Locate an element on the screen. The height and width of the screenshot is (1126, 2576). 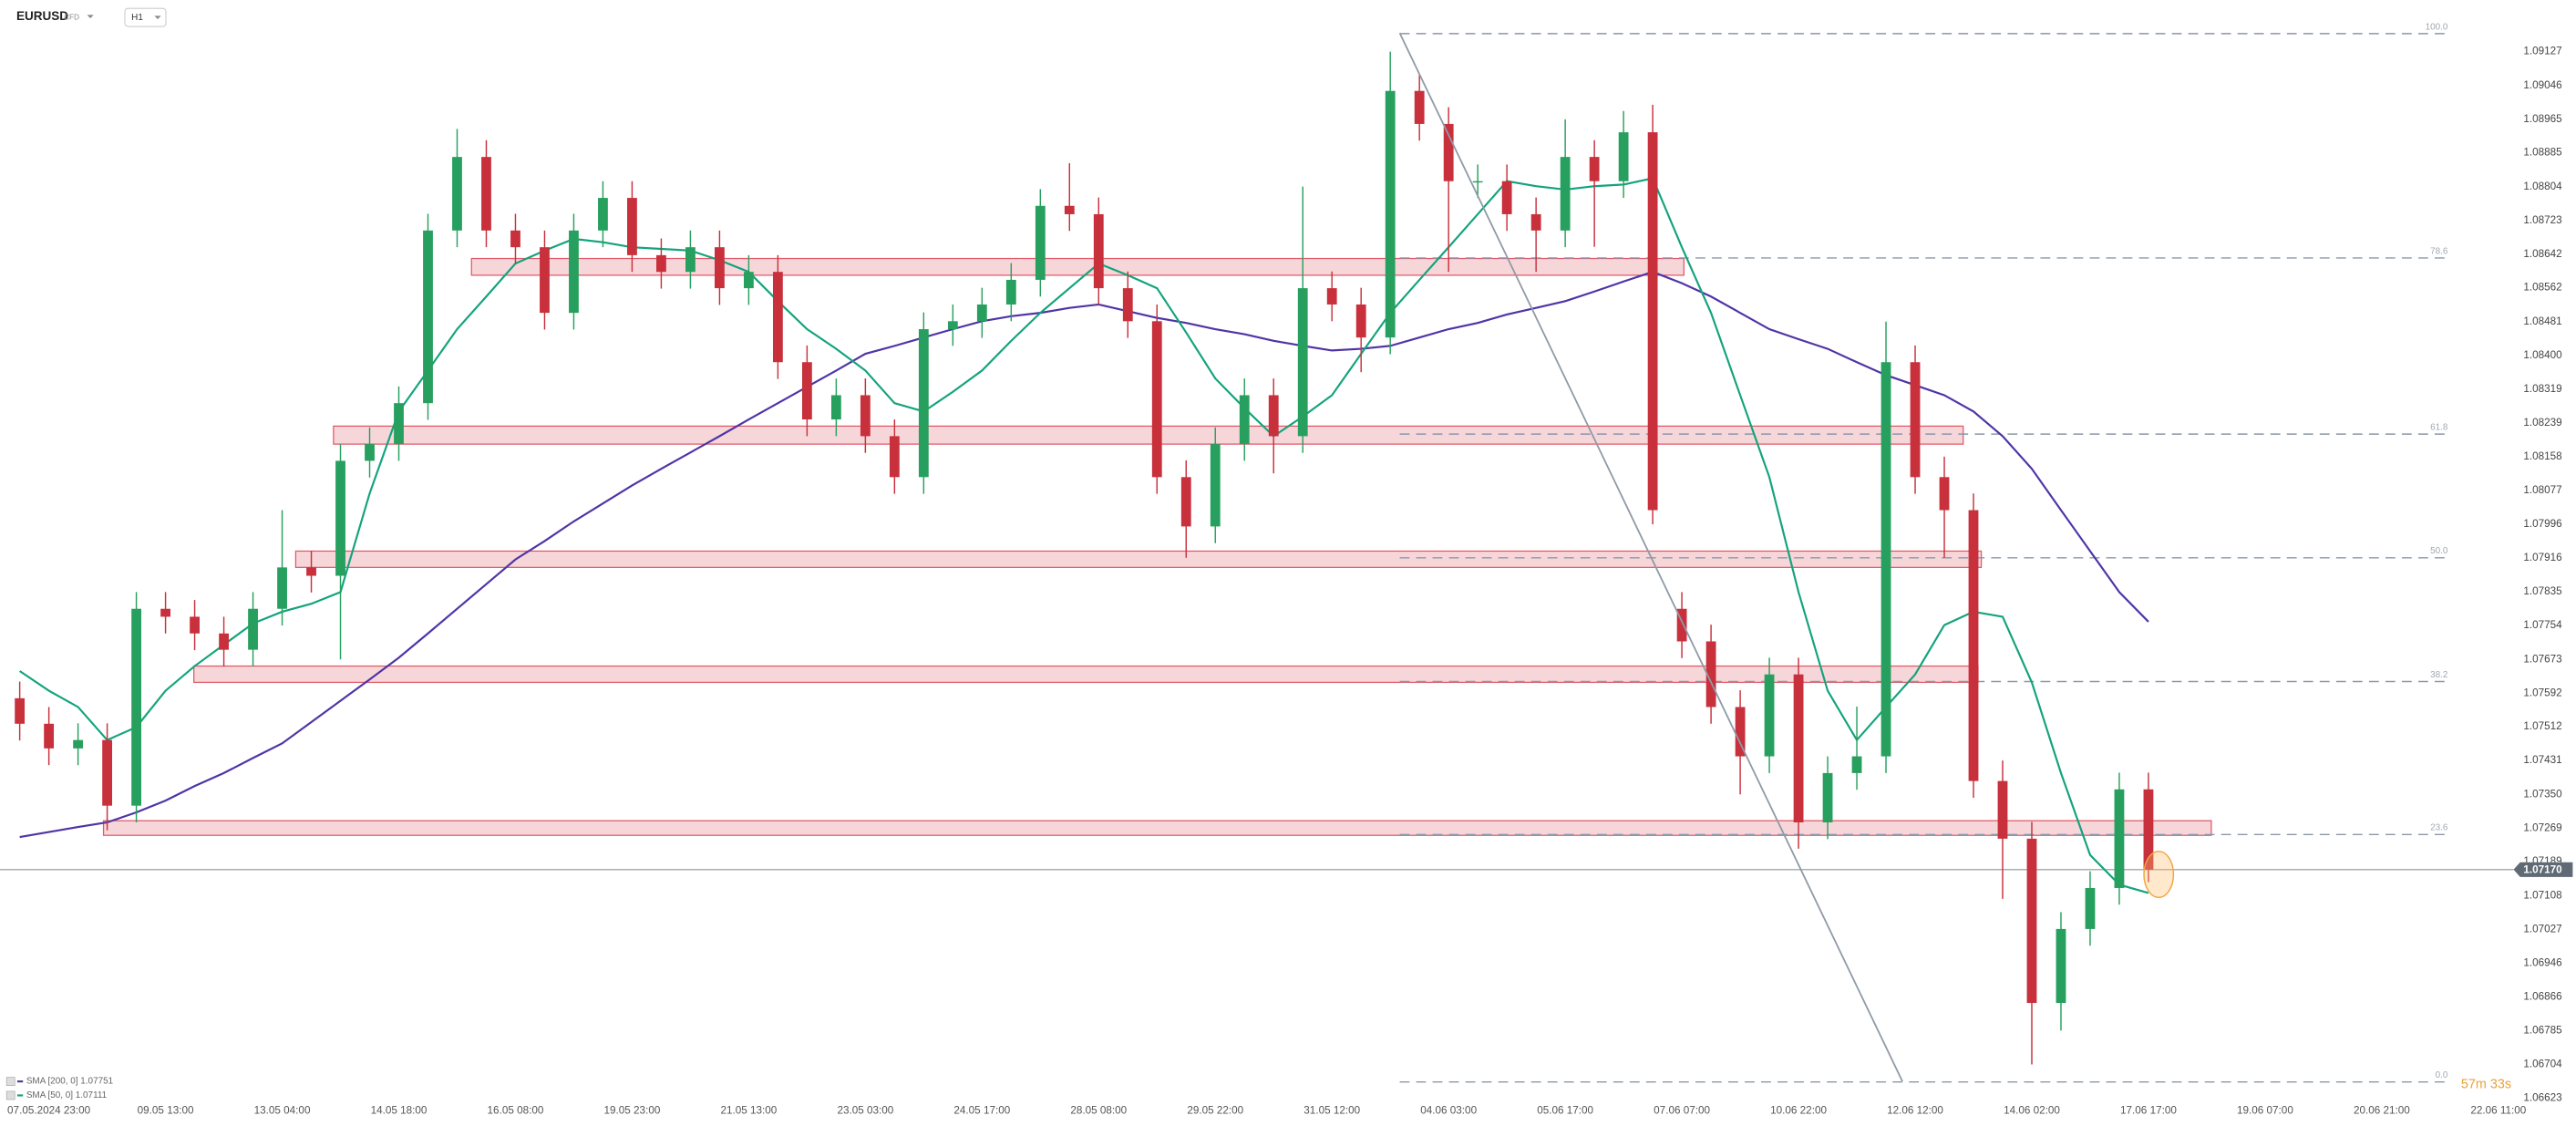
highlight-circle is located at coordinates (2159, 875).